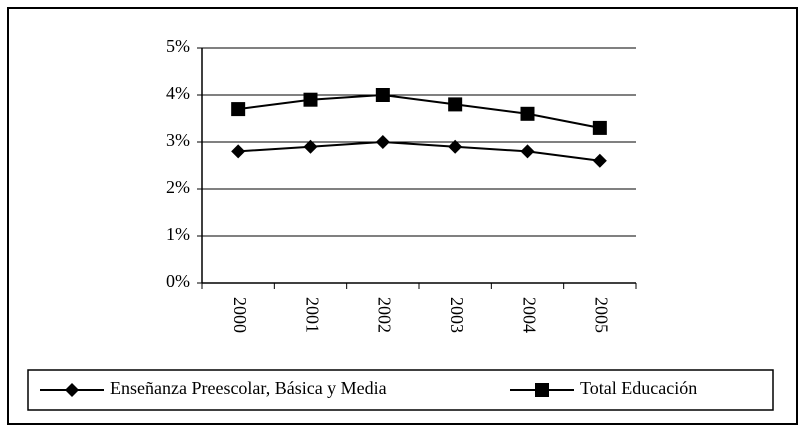  I want to click on y-tick-label: 2%, so click(178, 187).